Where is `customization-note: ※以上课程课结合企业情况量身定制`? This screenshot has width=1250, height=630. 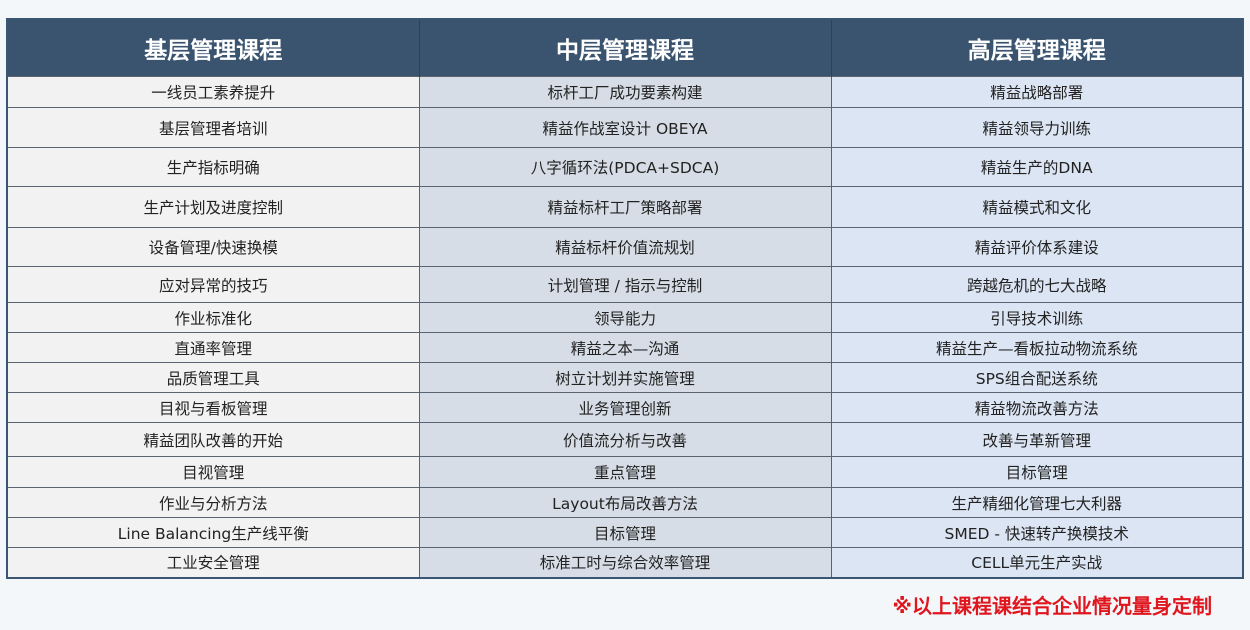
customization-note: ※以上课程课结合企业情况量身定制 is located at coordinates (1052, 606).